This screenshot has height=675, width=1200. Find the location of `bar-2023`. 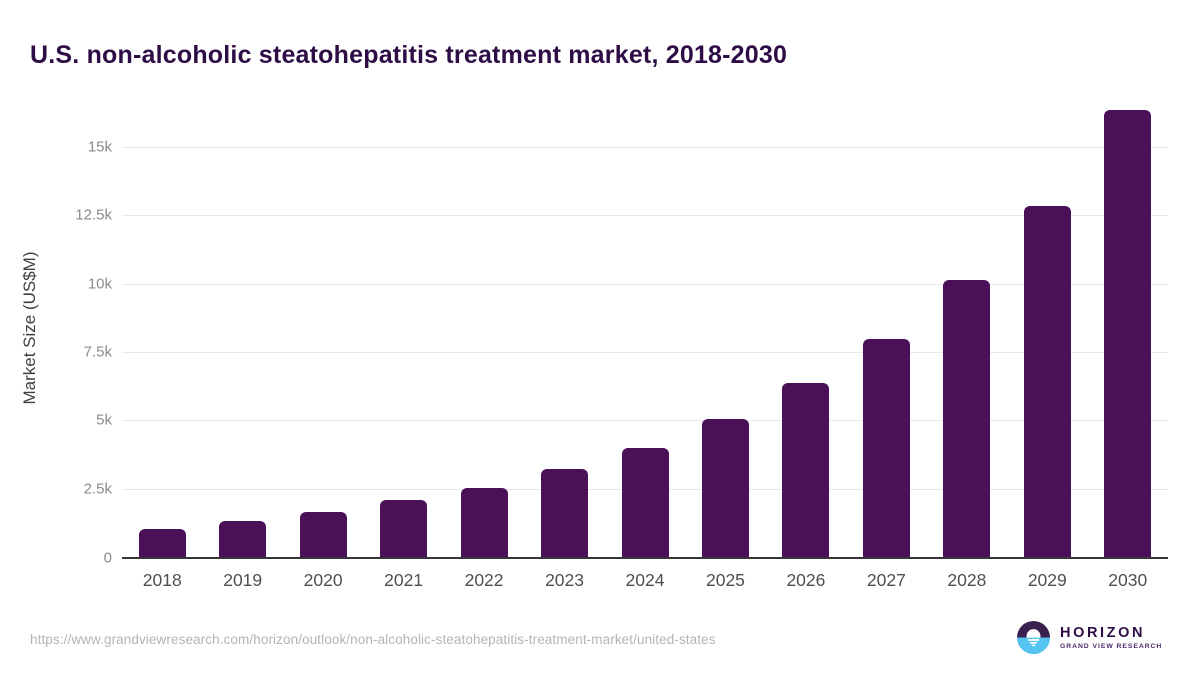

bar-2023 is located at coordinates (565, 513).